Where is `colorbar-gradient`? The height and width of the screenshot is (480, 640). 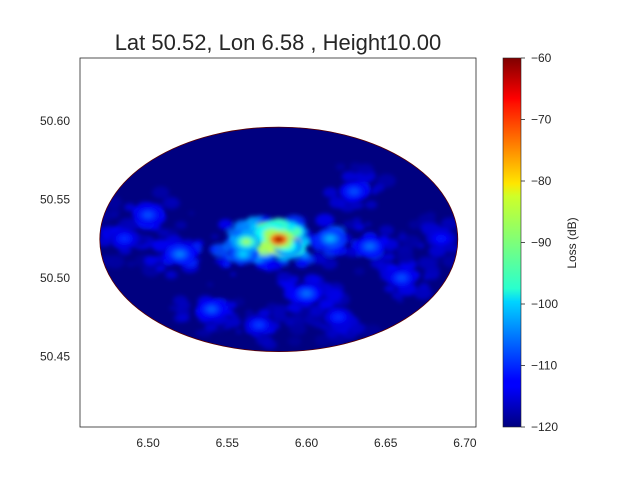 colorbar-gradient is located at coordinates (512, 242).